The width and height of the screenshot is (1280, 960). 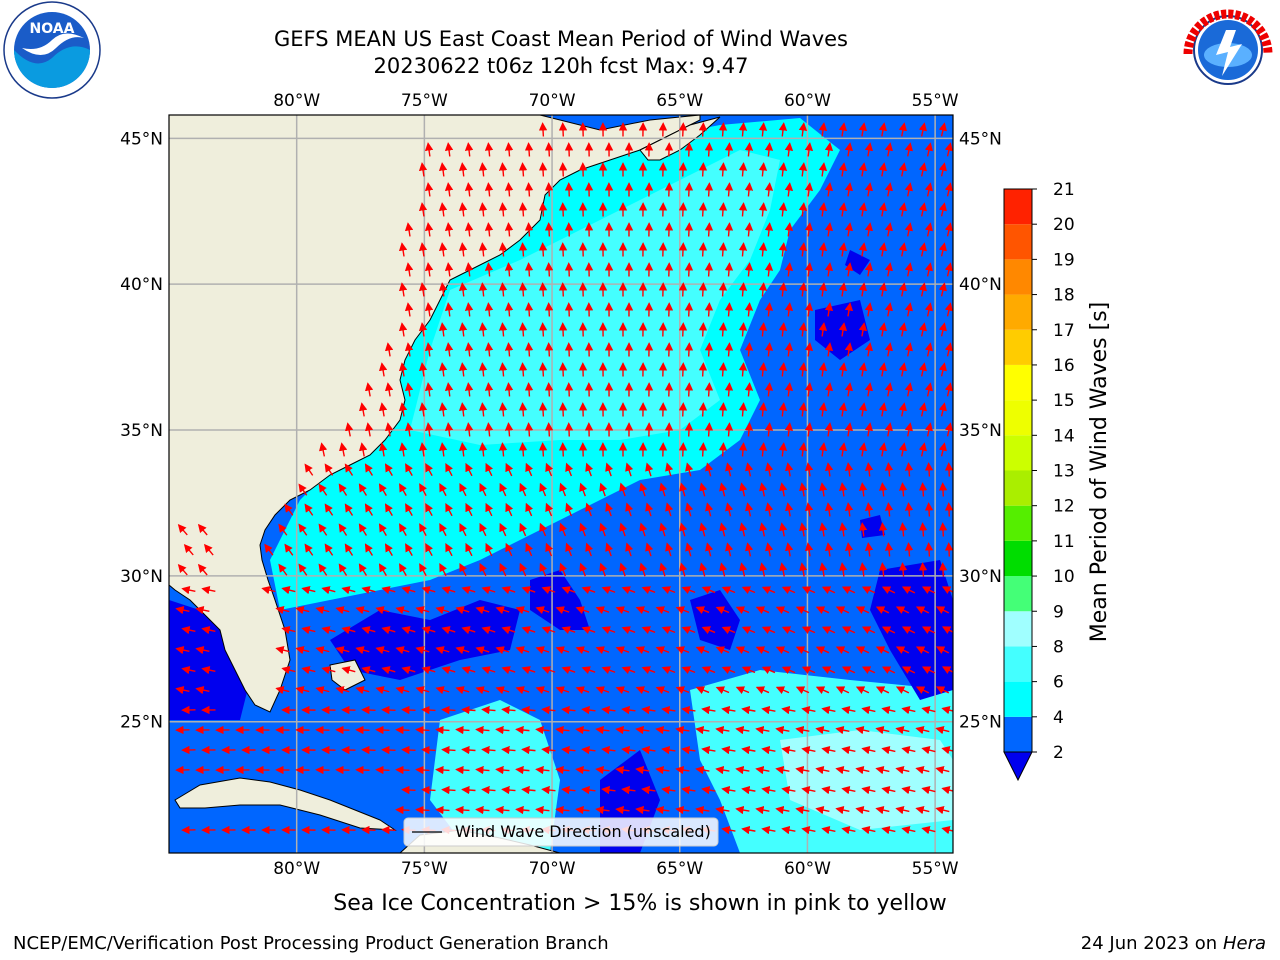 What do you see at coordinates (1058, 612) in the screenshot?
I see `colorbar-tick-label: 9` at bounding box center [1058, 612].